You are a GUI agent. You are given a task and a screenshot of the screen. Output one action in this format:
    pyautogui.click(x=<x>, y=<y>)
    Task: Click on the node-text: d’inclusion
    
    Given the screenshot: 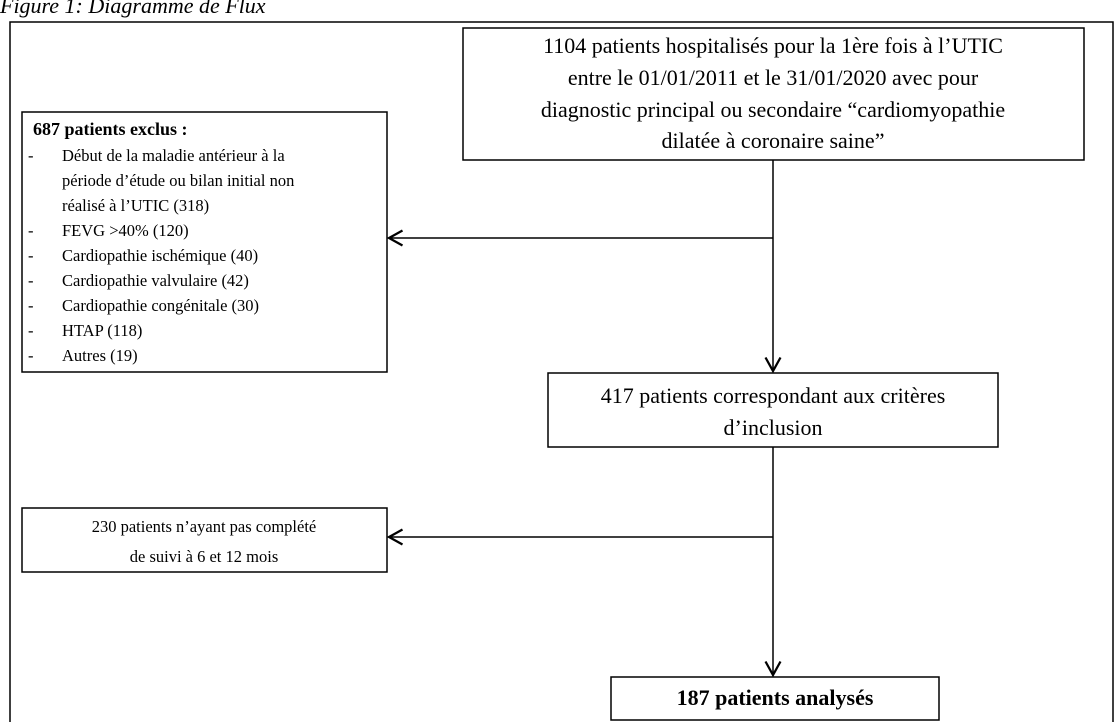 What is the action you would take?
    pyautogui.click(x=773, y=427)
    